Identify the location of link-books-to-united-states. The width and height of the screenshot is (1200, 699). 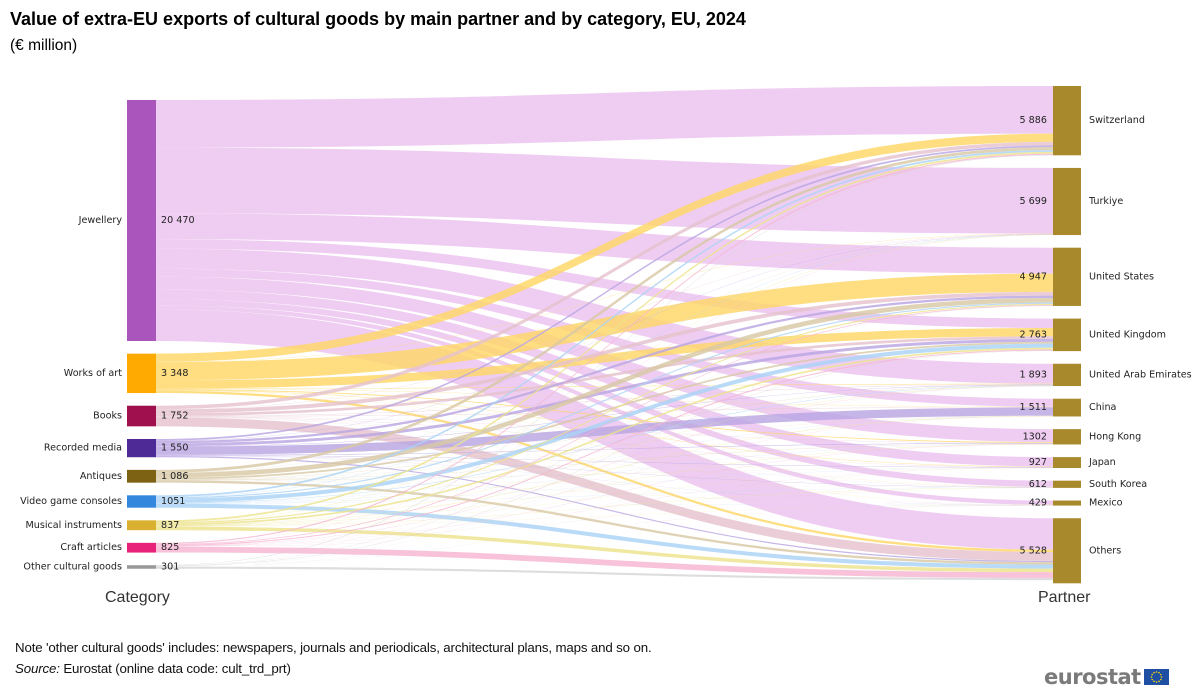
(604, 352).